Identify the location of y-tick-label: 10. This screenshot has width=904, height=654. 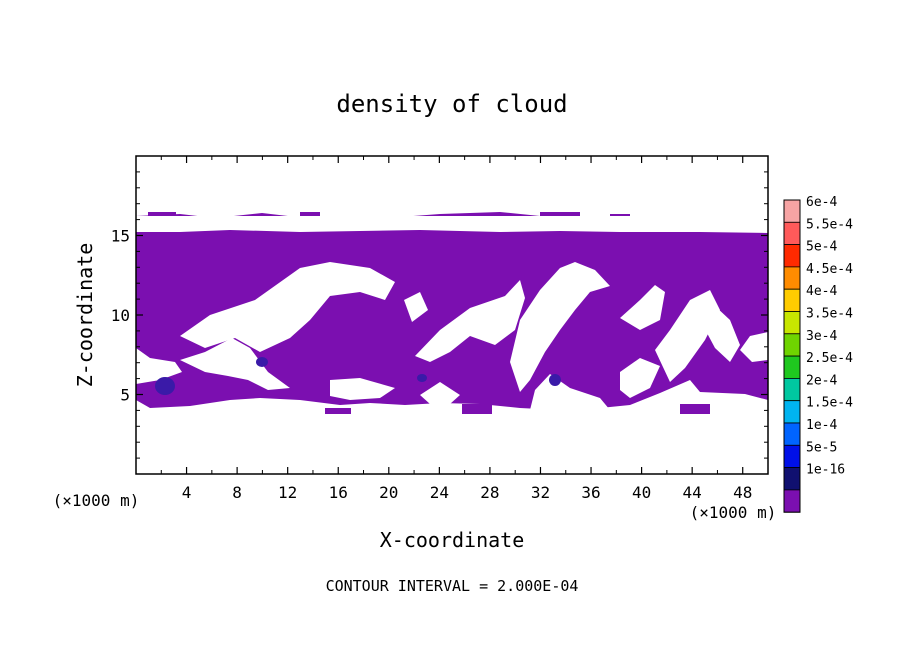
(120, 315).